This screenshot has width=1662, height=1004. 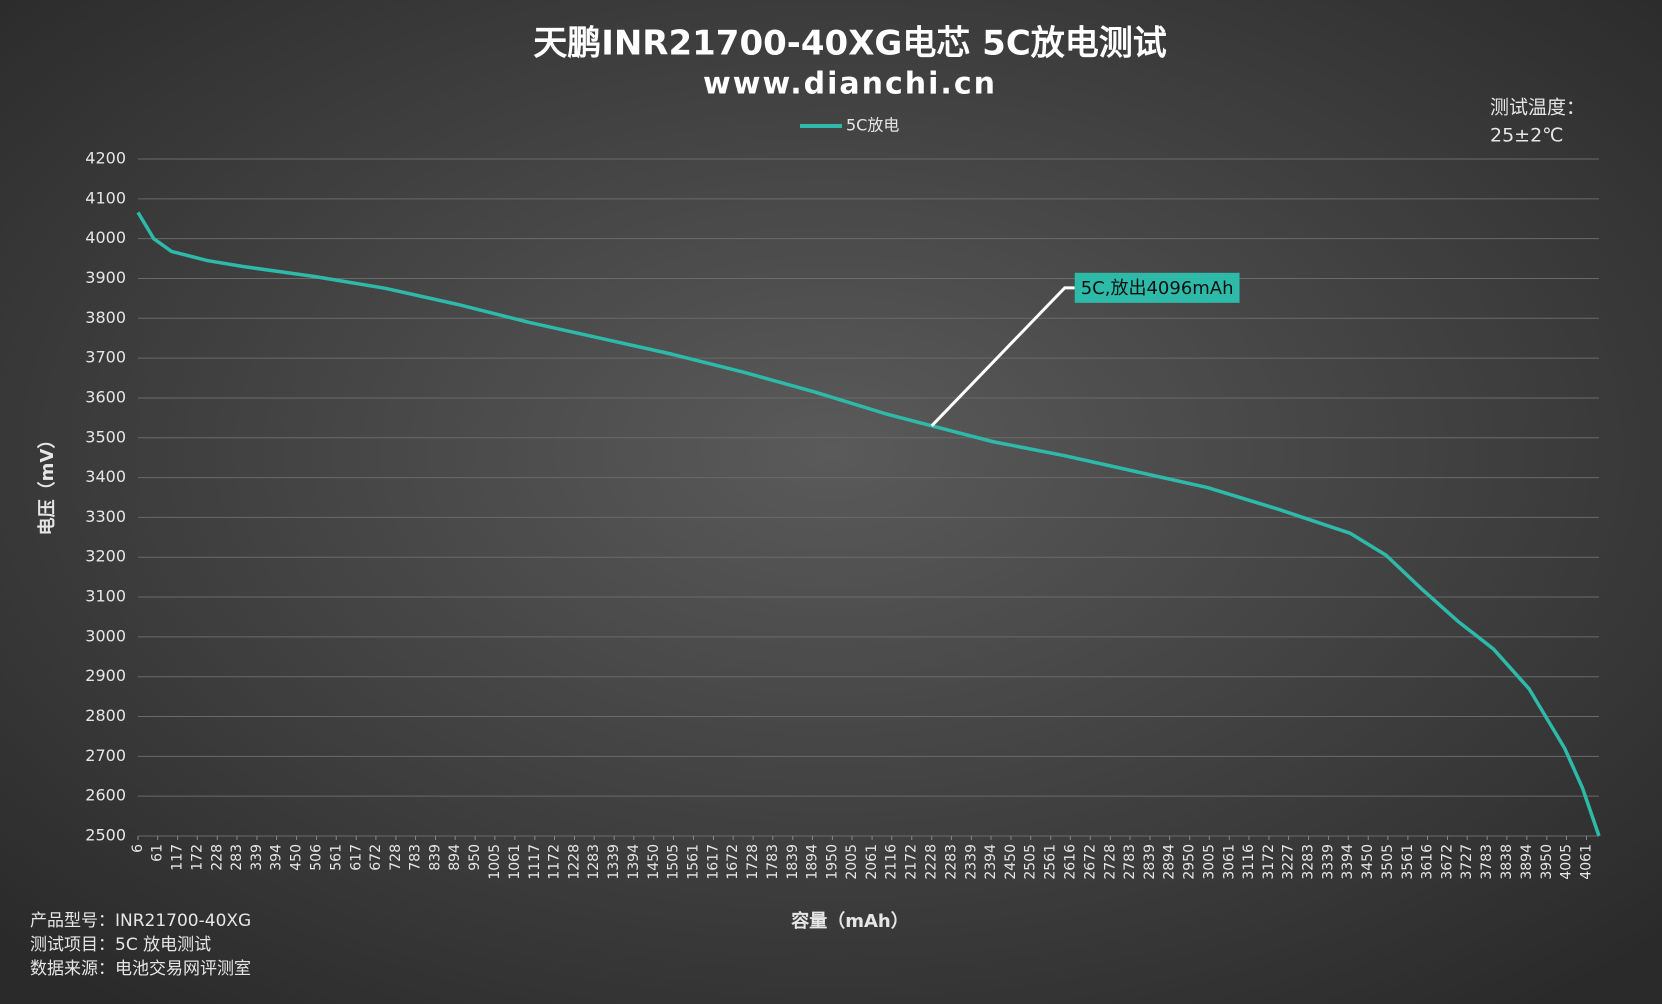 I want to click on y-axis-label: 电压（mV）, so click(x=47, y=483).